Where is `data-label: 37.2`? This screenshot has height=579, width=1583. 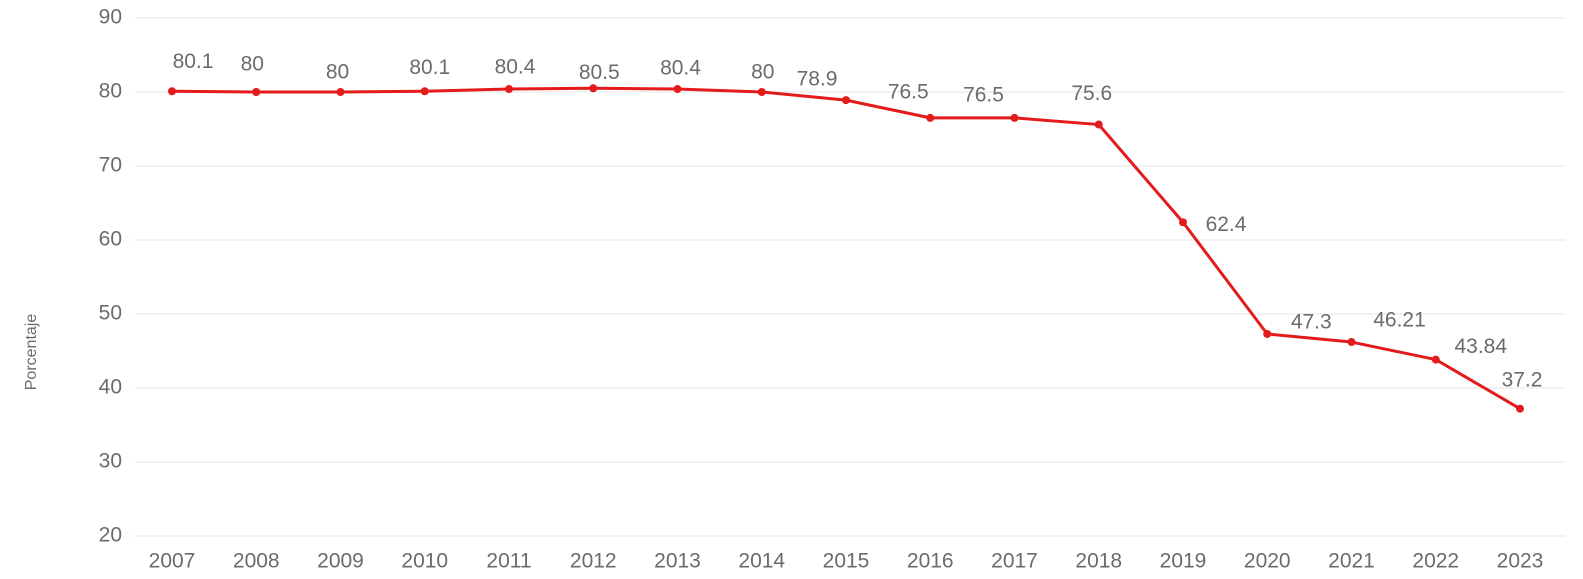 data-label: 37.2 is located at coordinates (1522, 379).